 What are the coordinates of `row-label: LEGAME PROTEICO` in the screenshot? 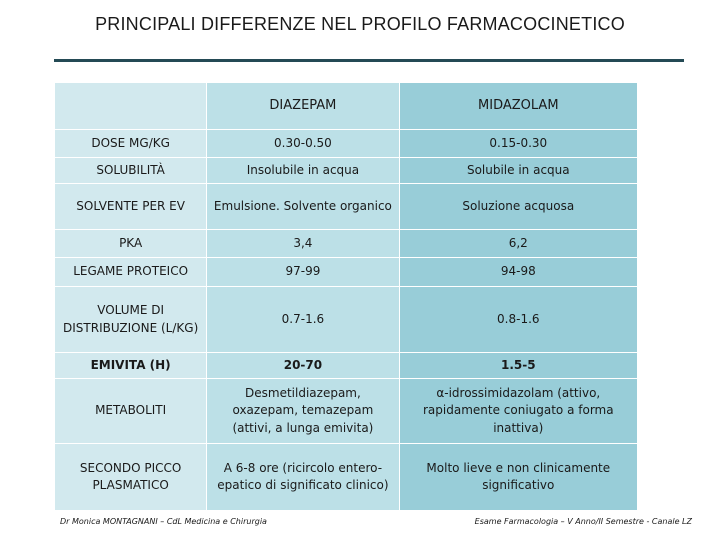 It's located at (130, 272).